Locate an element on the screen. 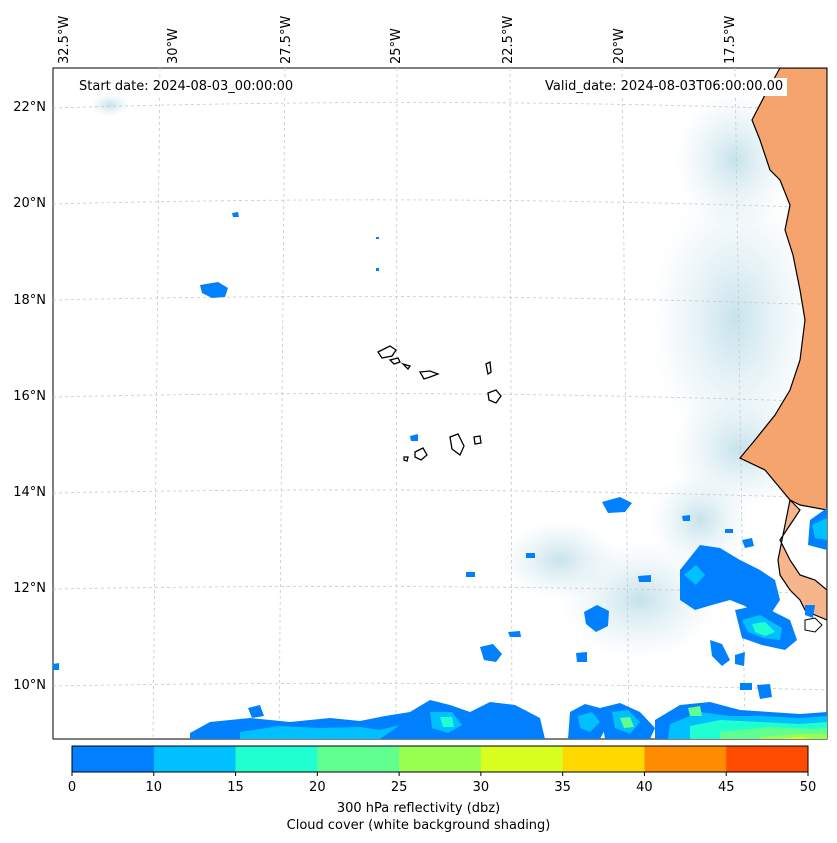 This screenshot has width=837, height=843. colorbar-tick-label: 15 is located at coordinates (235, 787).